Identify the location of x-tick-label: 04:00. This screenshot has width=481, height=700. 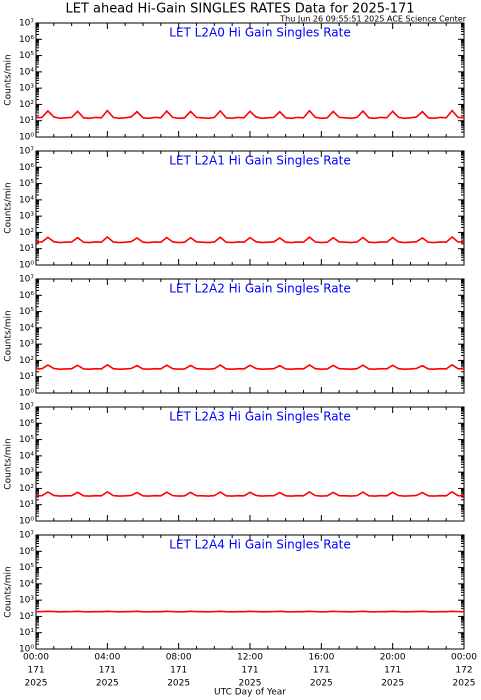
(107, 658).